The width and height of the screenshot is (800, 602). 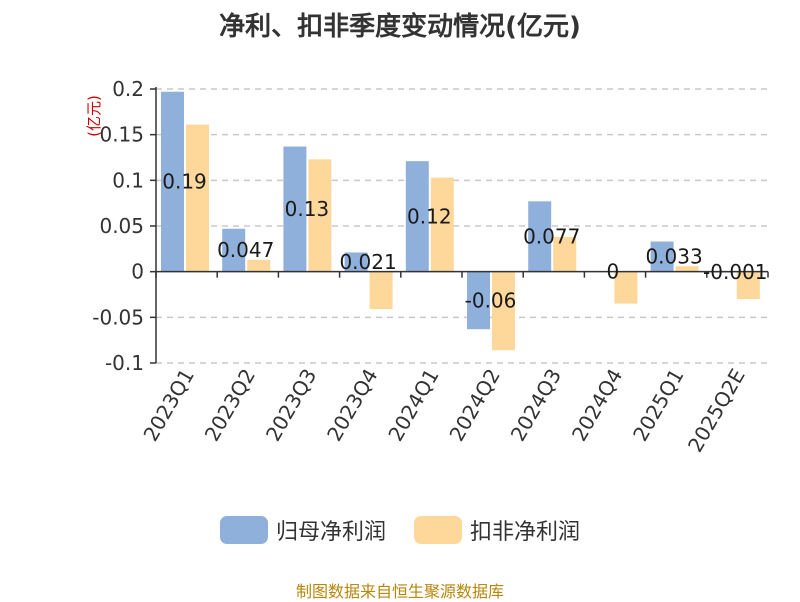 I want to click on legend-label-net-profit: 归母净利润, so click(x=330, y=532).